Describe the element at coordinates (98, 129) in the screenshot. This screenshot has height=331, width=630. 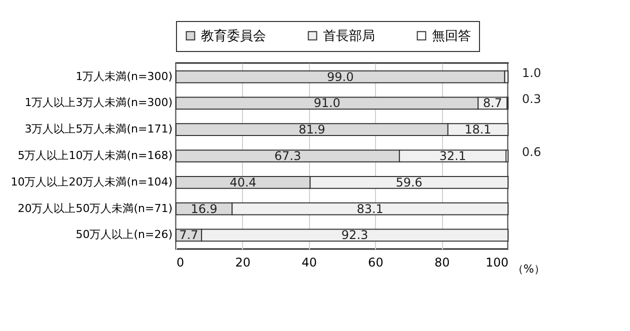
I see `y-tick-label: 3万人以上5万人未満(n=171)` at that location.